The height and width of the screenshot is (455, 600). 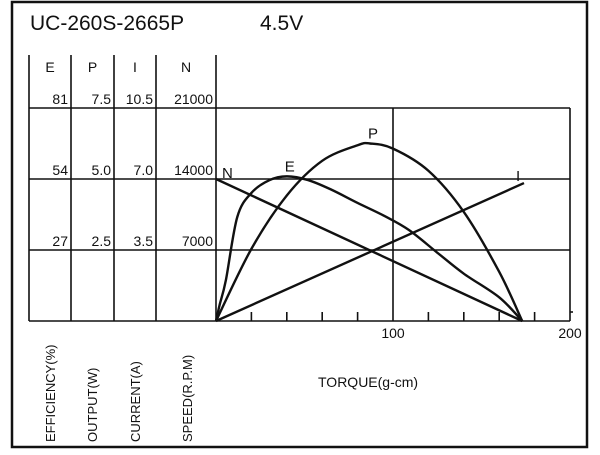 I want to click on y-axis-label-N: SPEED(R.P.M), so click(x=187, y=398).